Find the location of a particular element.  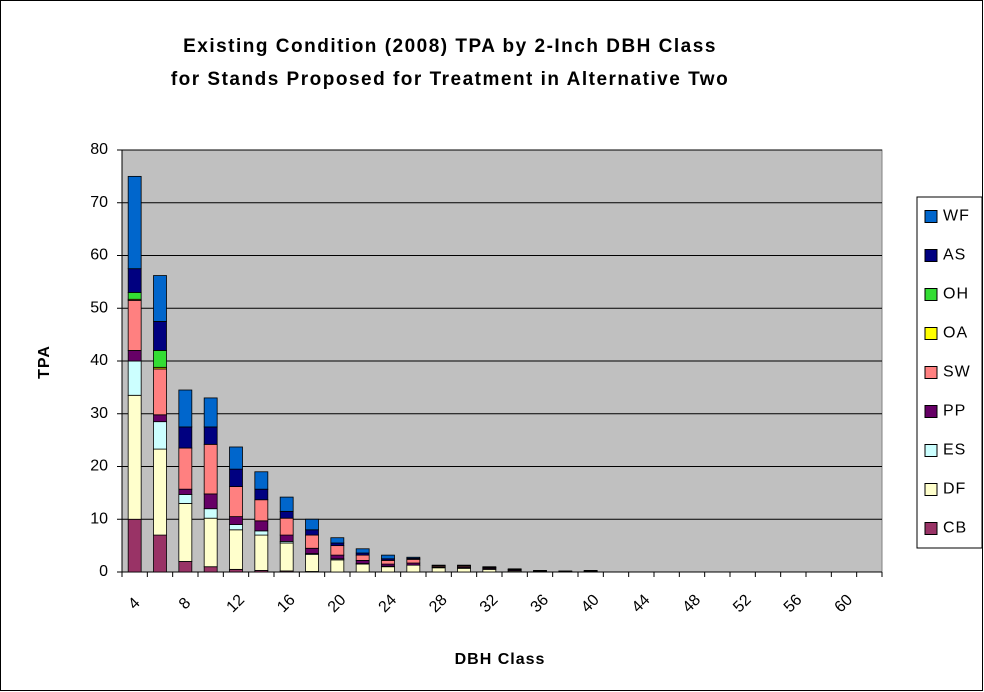

legend-label: ES is located at coordinates (954, 450).